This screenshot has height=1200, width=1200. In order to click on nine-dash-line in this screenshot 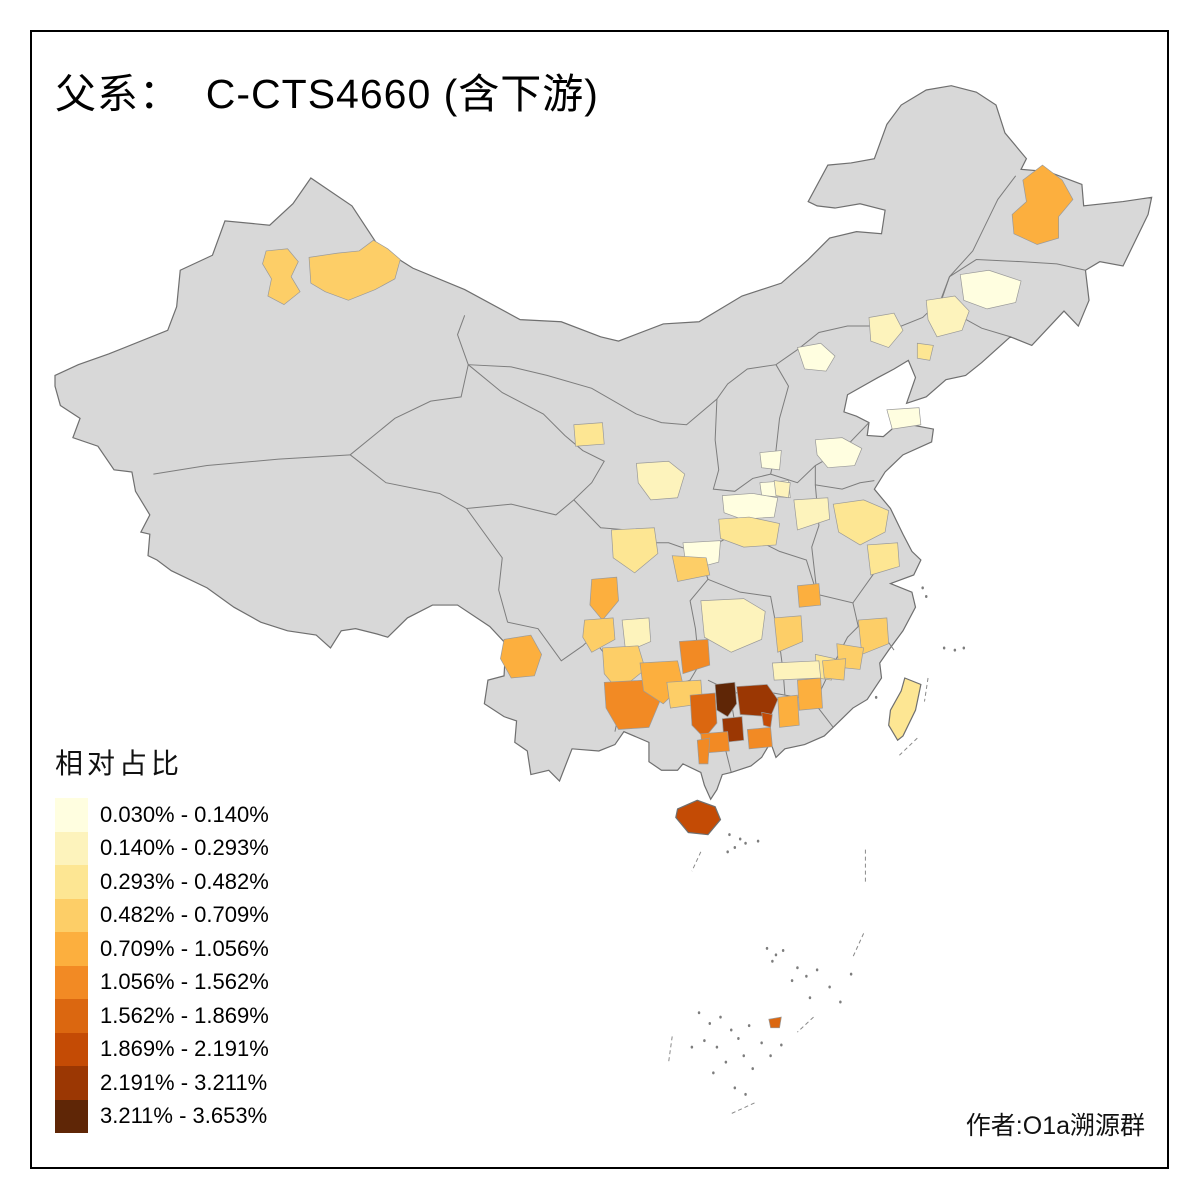, I will do `click(798, 896)`.